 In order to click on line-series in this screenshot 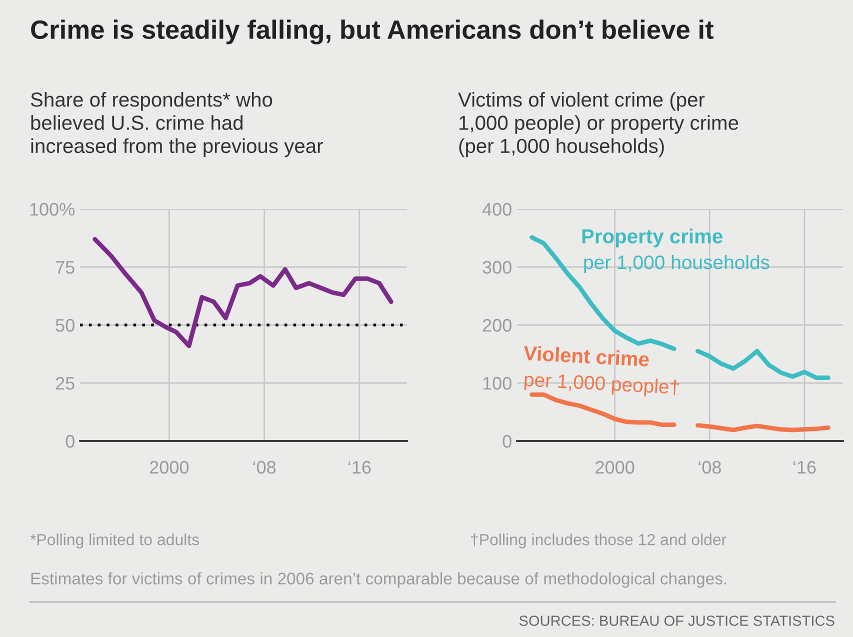, I will do `click(243, 292)`.